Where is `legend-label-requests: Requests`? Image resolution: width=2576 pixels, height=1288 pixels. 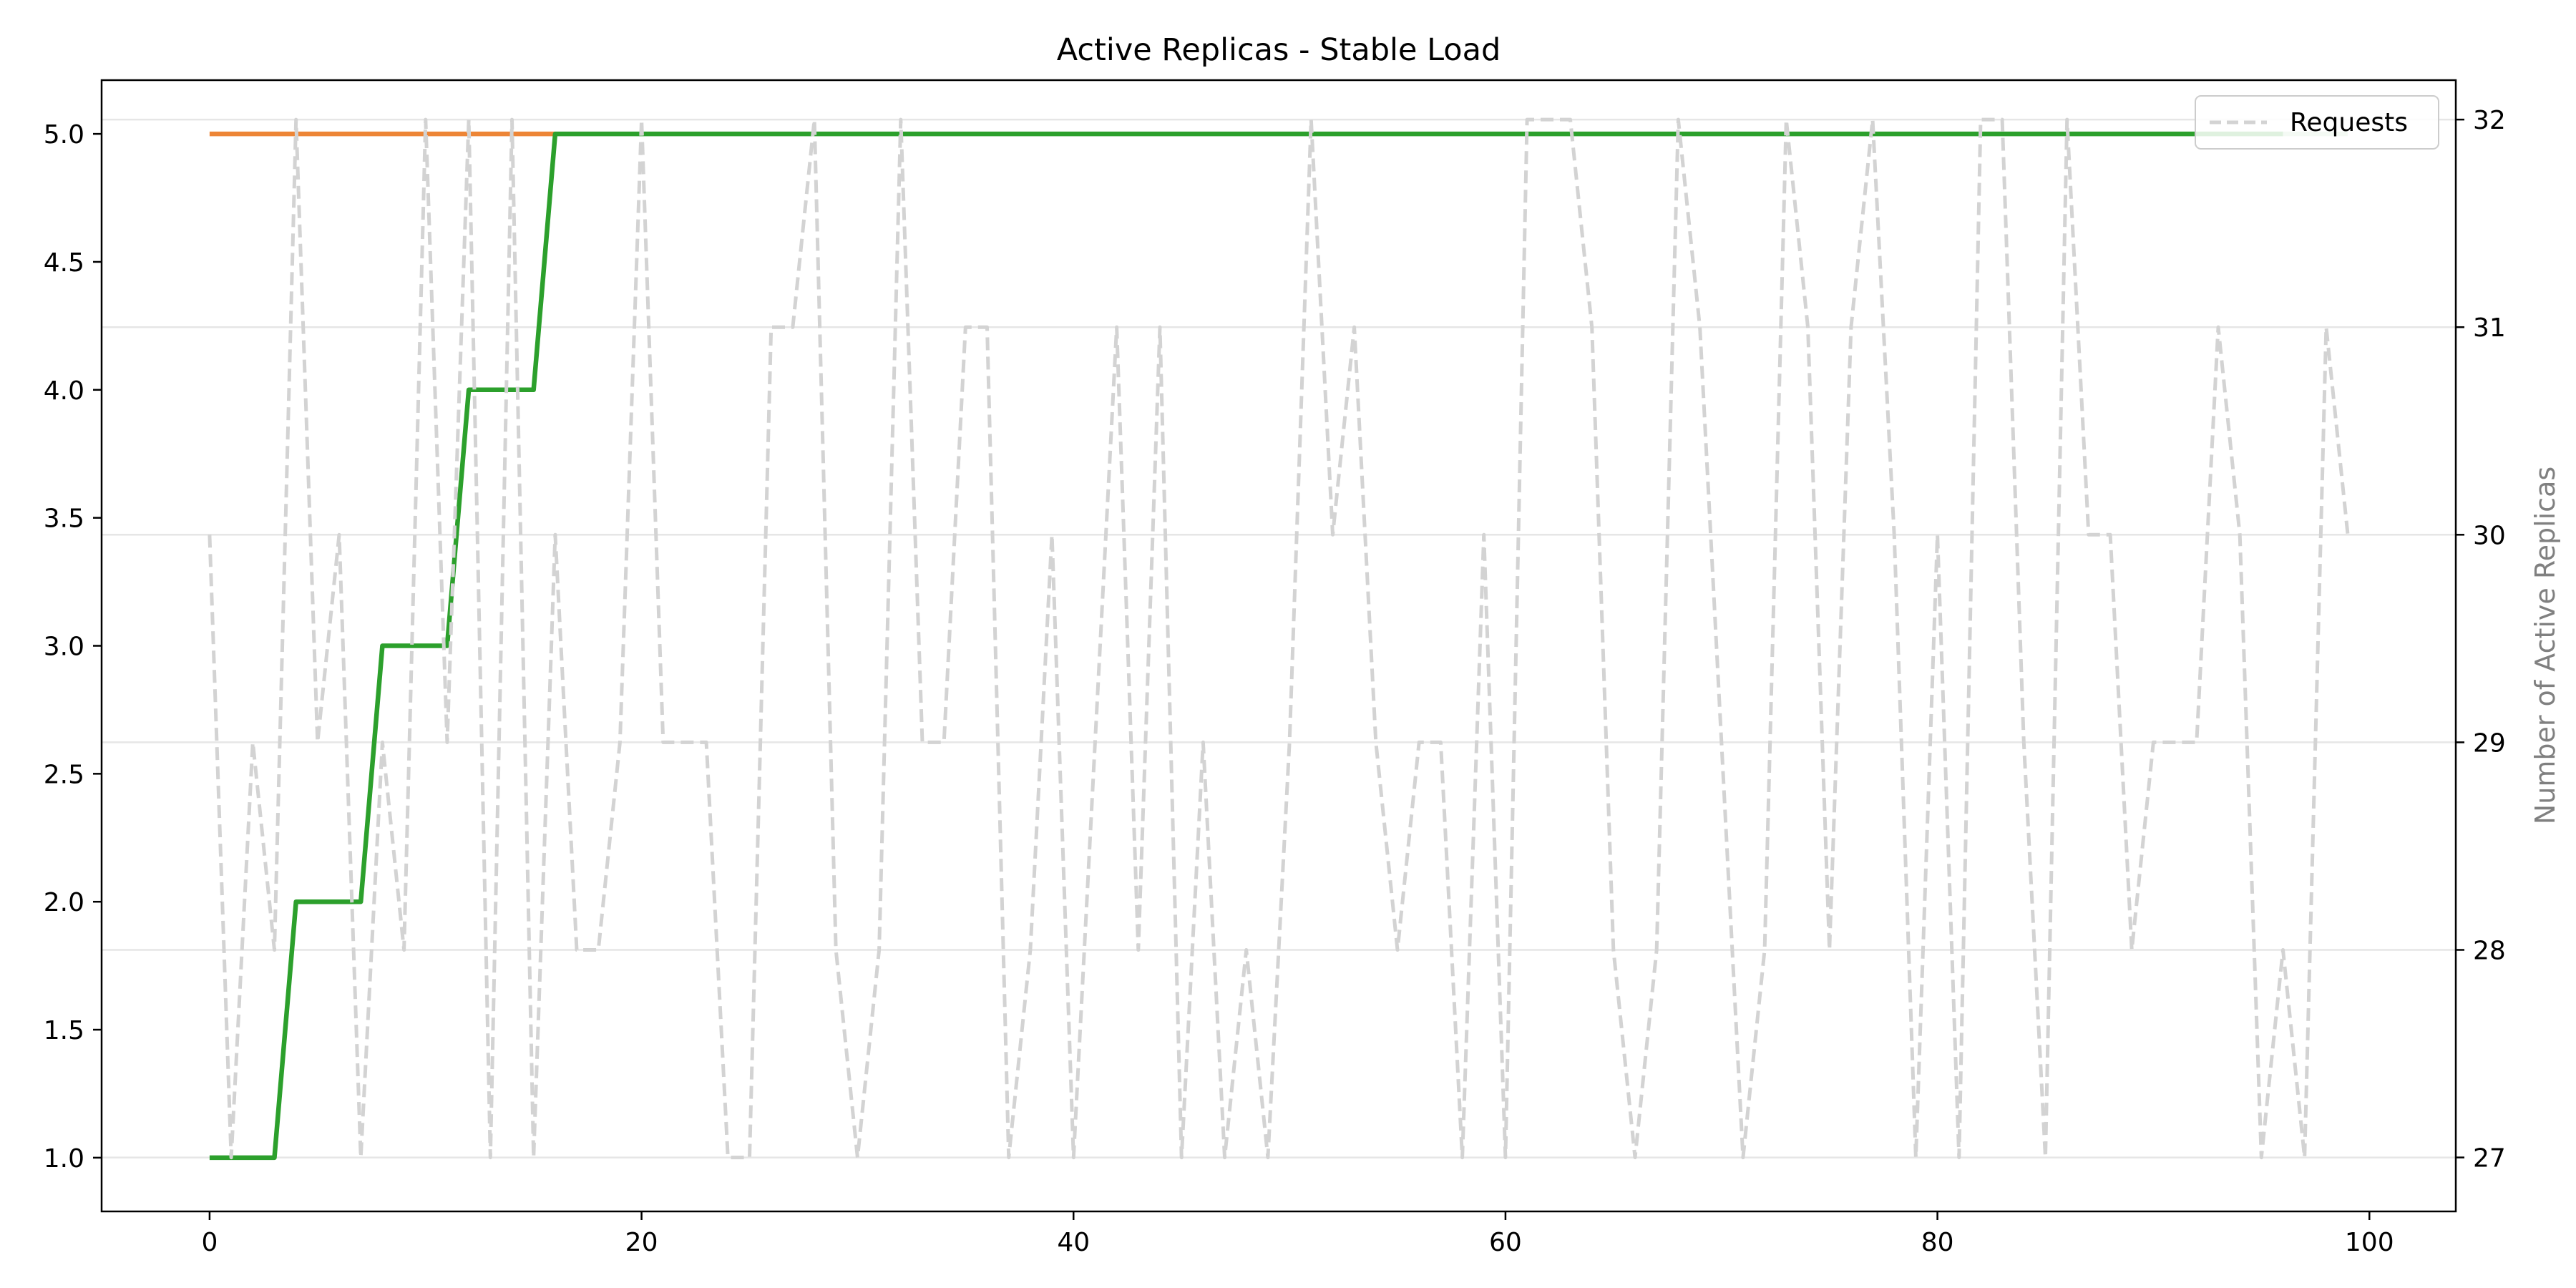 legend-label-requests: Requests is located at coordinates (2349, 122).